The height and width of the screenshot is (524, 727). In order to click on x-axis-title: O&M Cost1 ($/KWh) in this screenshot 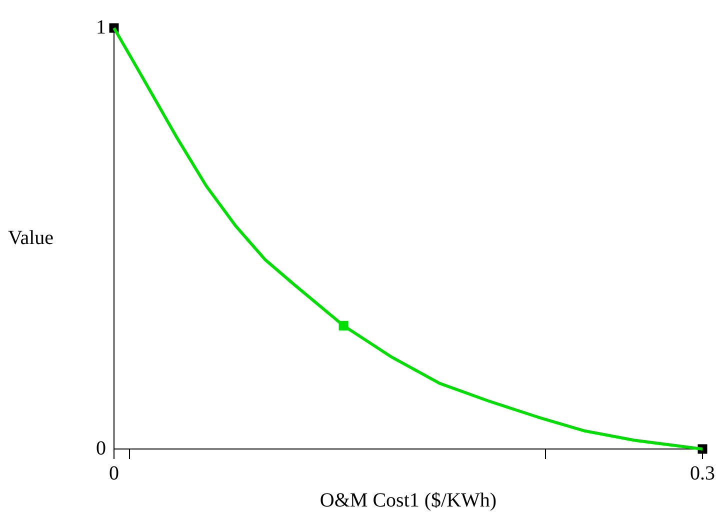, I will do `click(408, 500)`.